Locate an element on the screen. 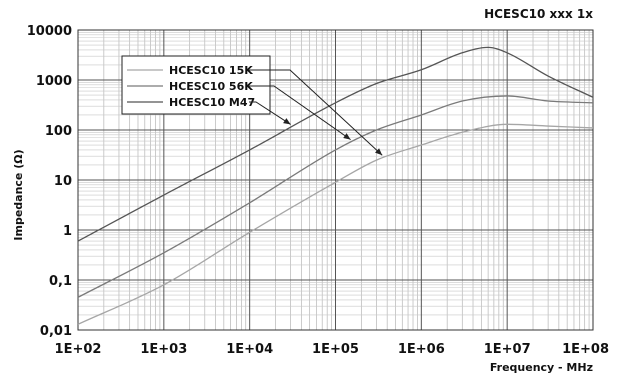 This screenshot has width=621, height=376. x-tick-label: 1E+05 is located at coordinates (335, 349).